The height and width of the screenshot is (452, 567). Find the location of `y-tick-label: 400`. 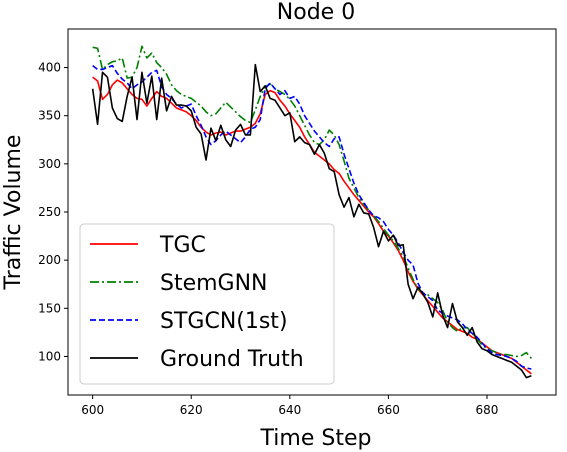

y-tick-label: 400 is located at coordinates (49, 68).